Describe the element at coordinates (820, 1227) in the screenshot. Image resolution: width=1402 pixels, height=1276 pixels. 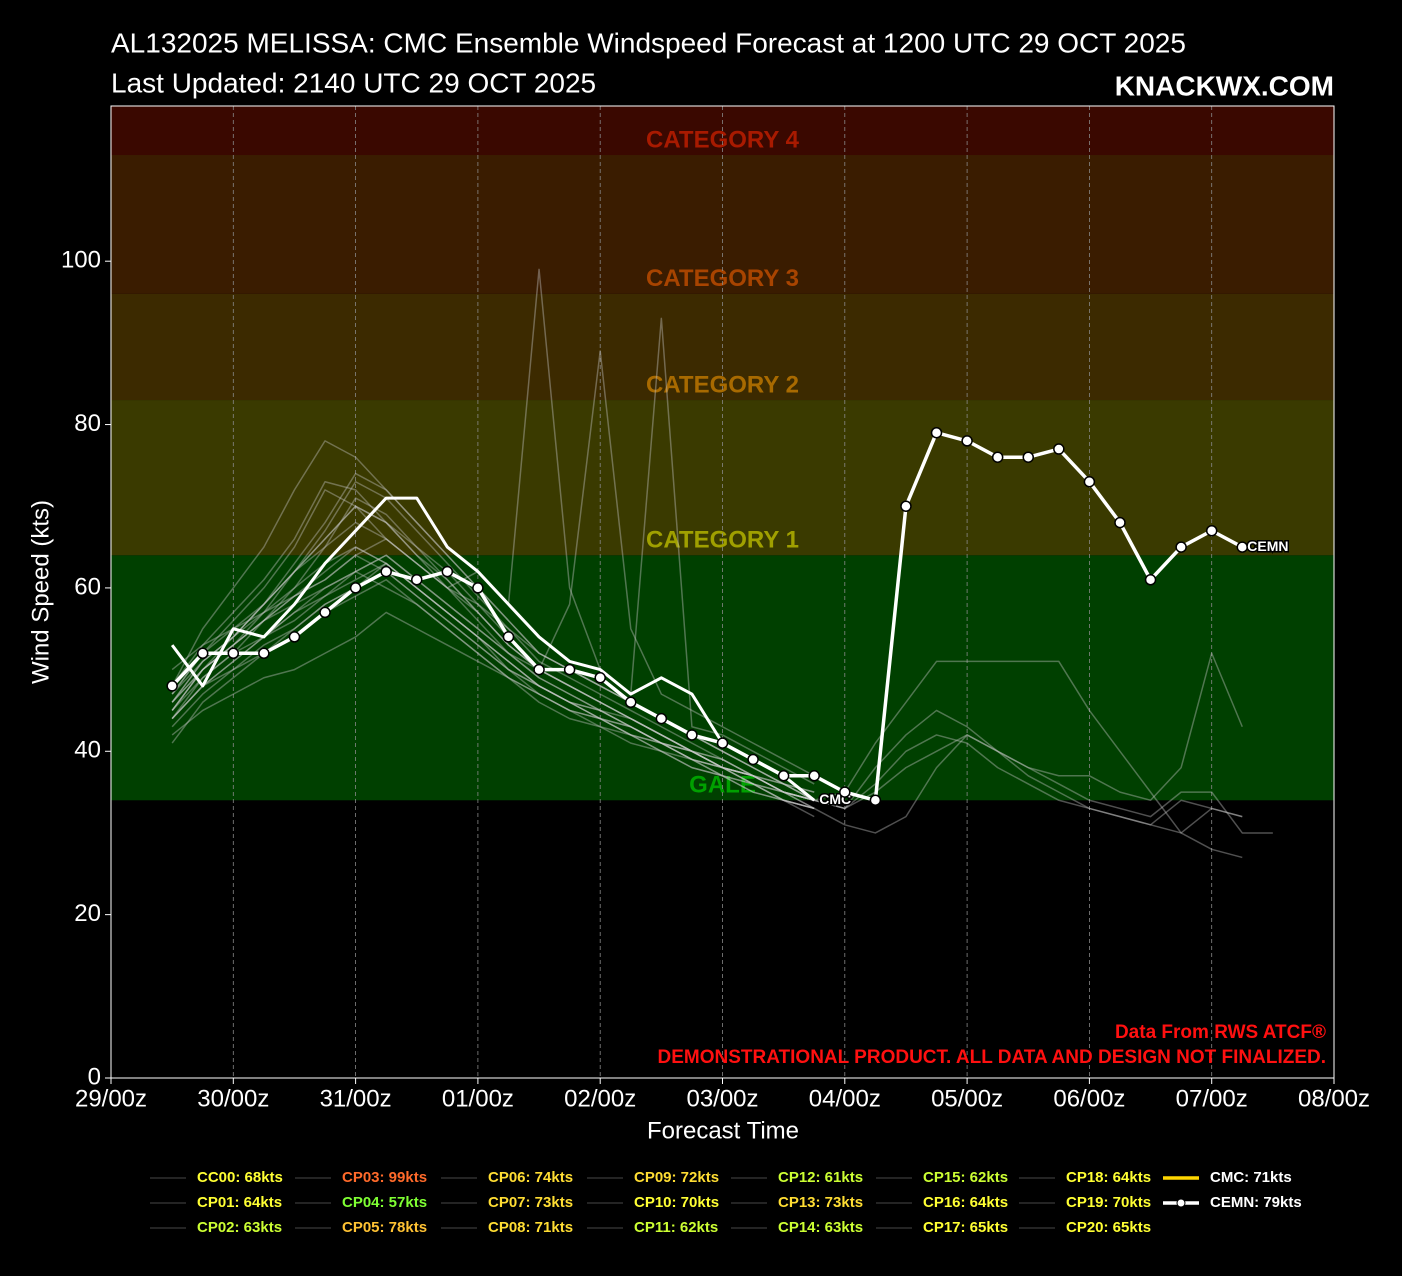
I see `legend-label: CP14: 63kts` at that location.